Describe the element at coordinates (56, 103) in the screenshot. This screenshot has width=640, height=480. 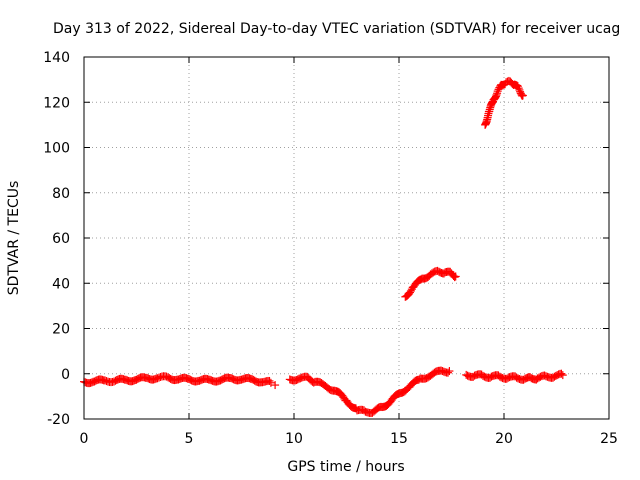
I see `y-tick-label: 120` at that location.